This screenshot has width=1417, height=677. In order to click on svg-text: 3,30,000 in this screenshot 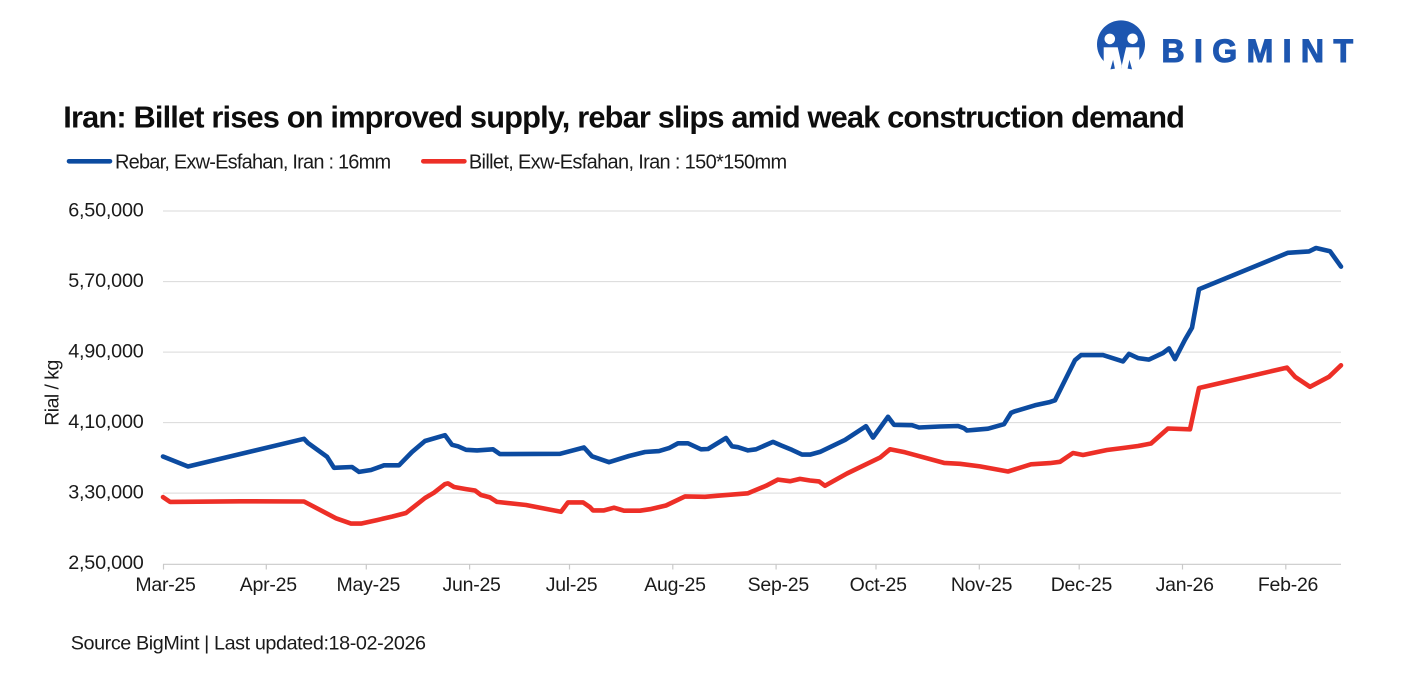, I will do `click(106, 493)`.